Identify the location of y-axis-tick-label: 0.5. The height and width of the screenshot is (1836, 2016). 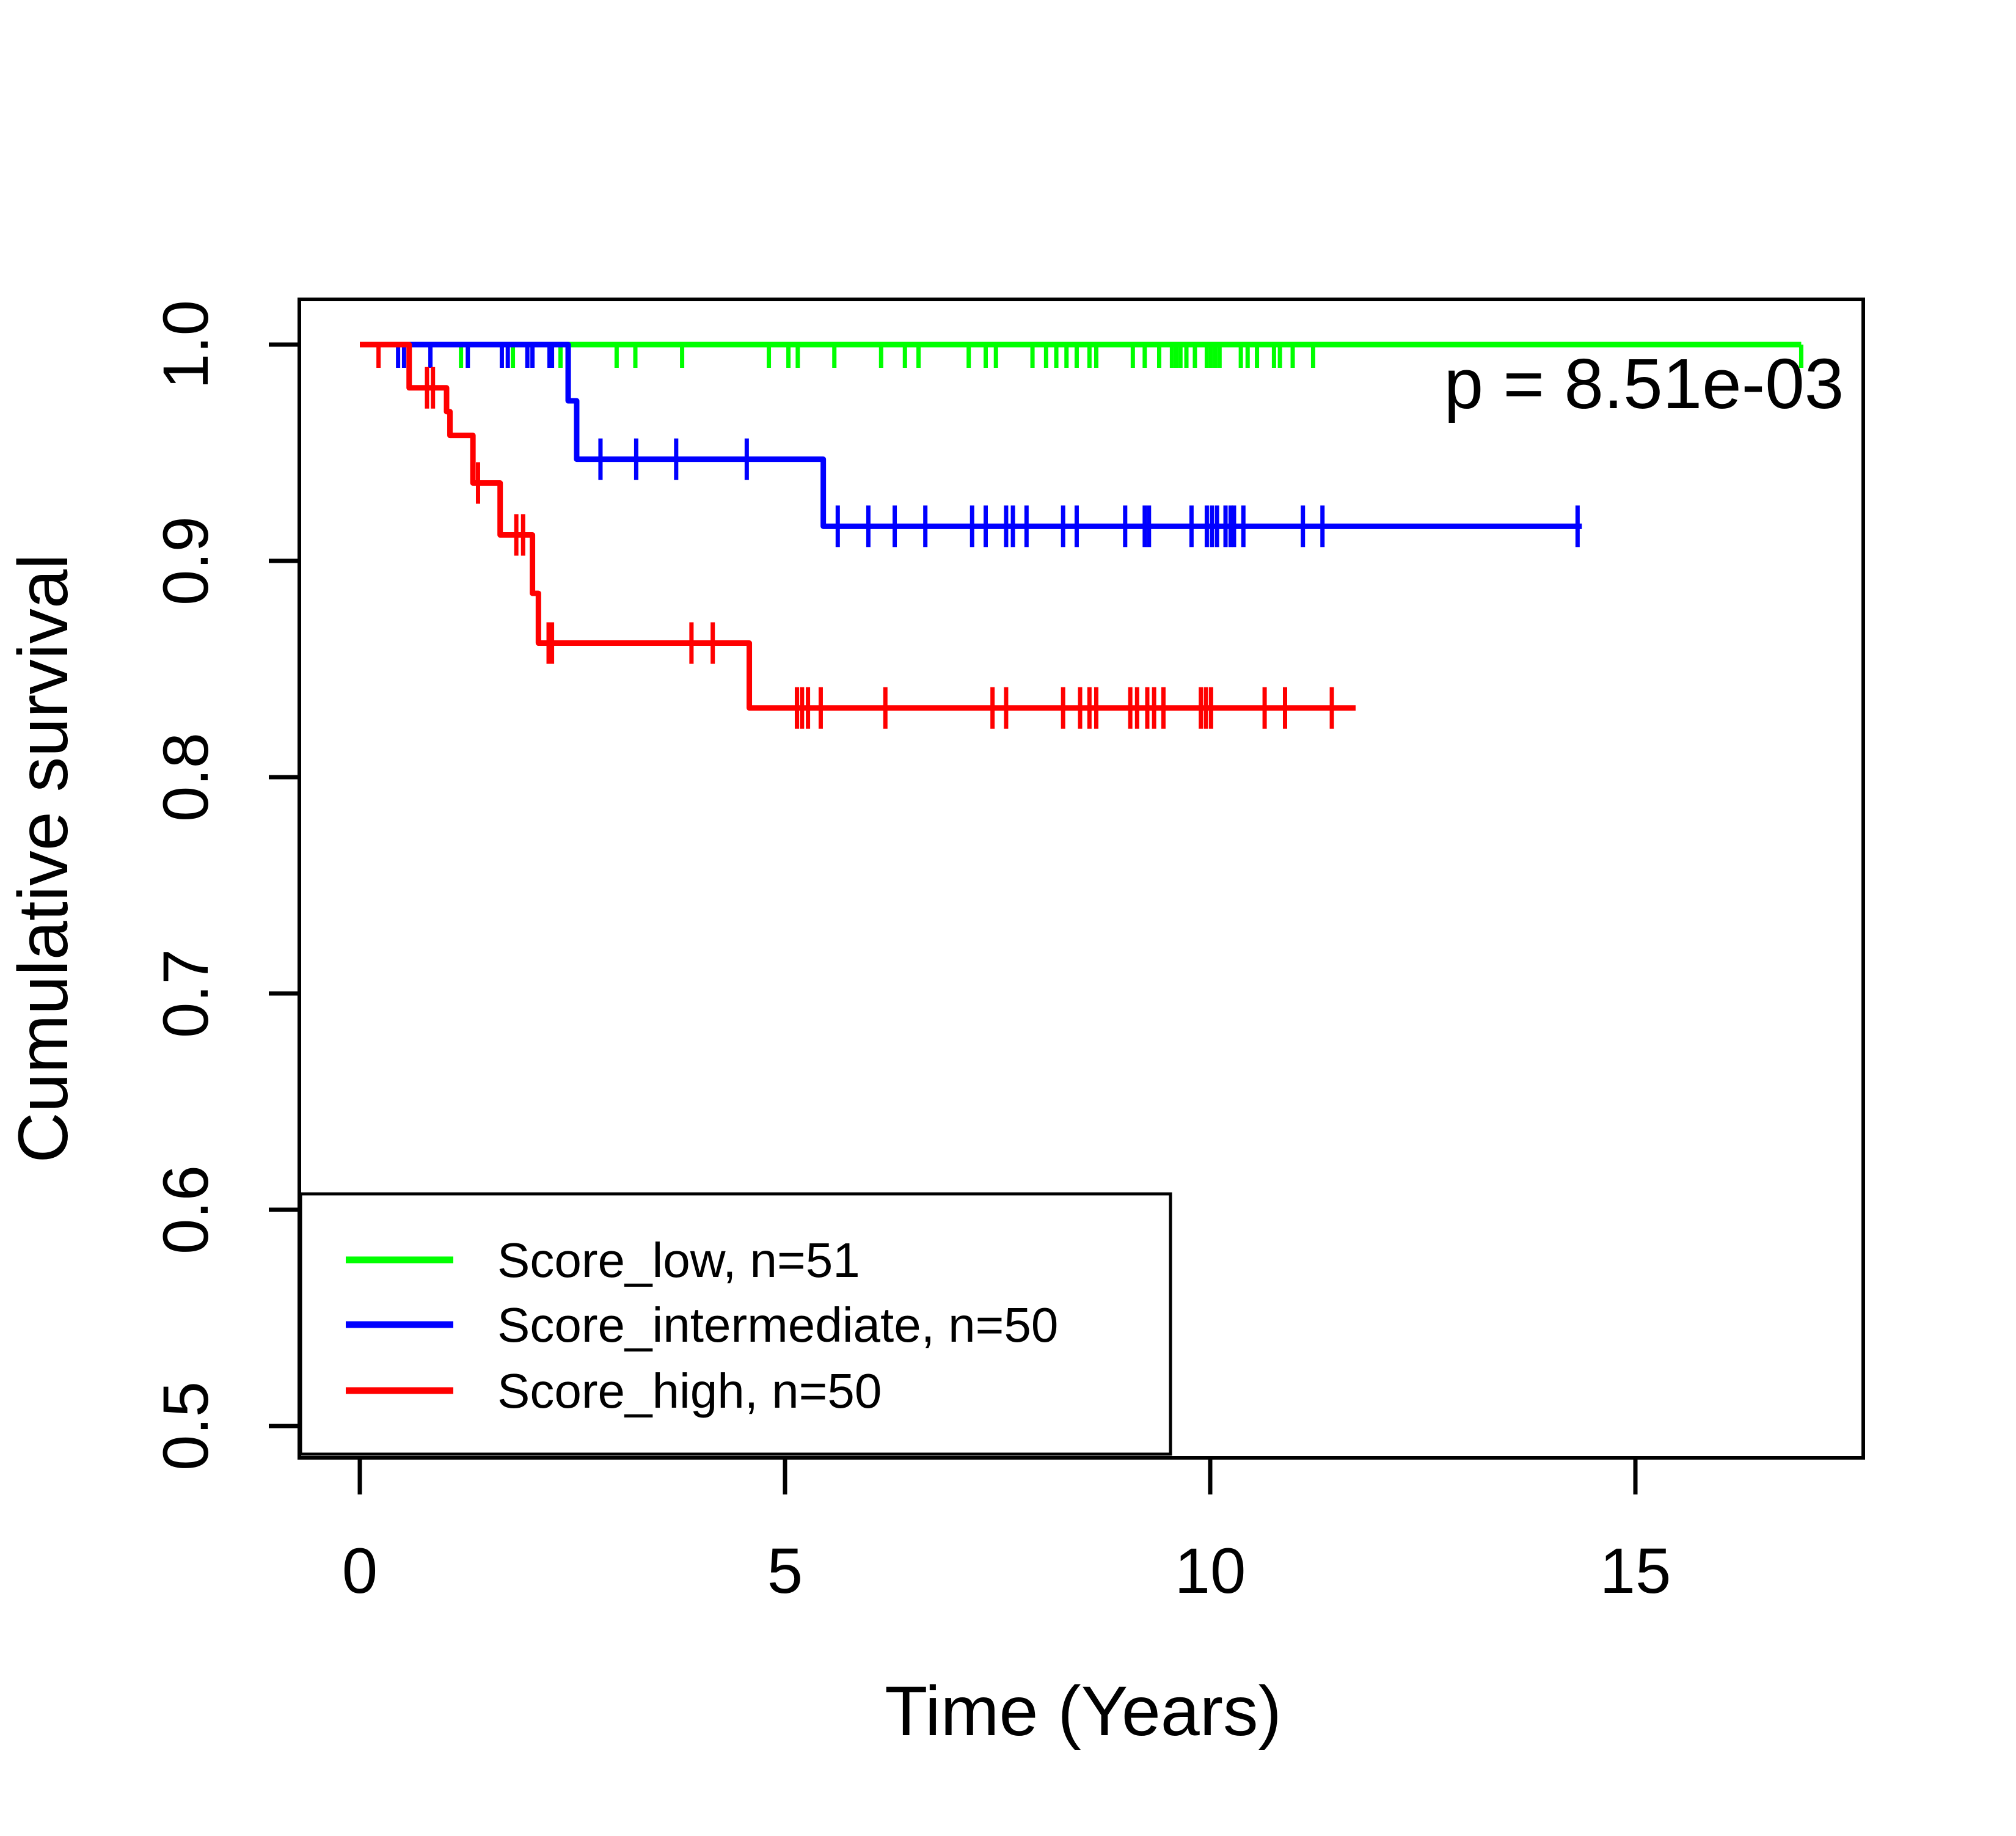
(186, 1426).